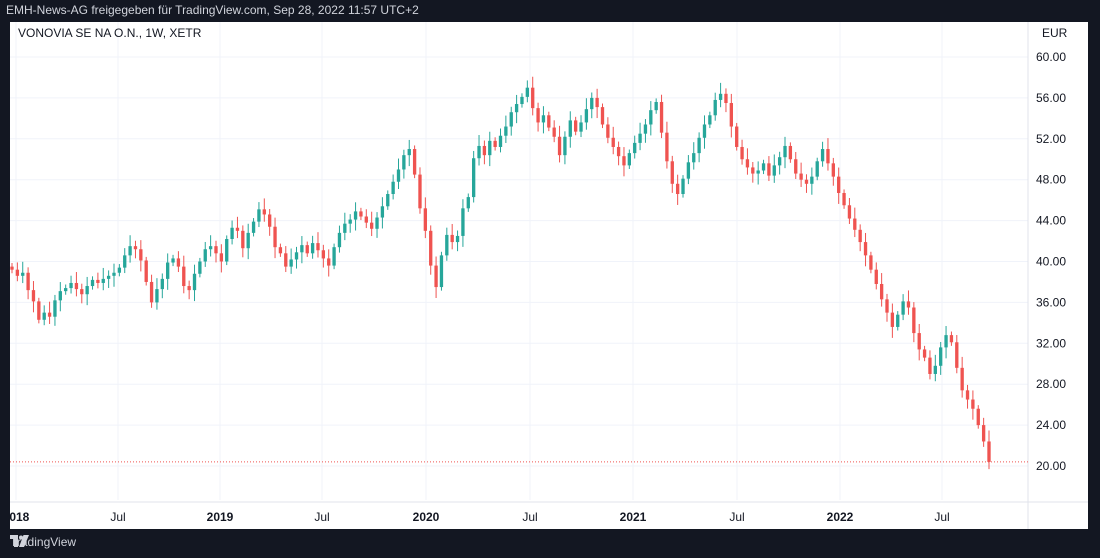 Image resolution: width=1100 pixels, height=558 pixels. What do you see at coordinates (1051, 343) in the screenshot?
I see `y-tick-label: 32.00` at bounding box center [1051, 343].